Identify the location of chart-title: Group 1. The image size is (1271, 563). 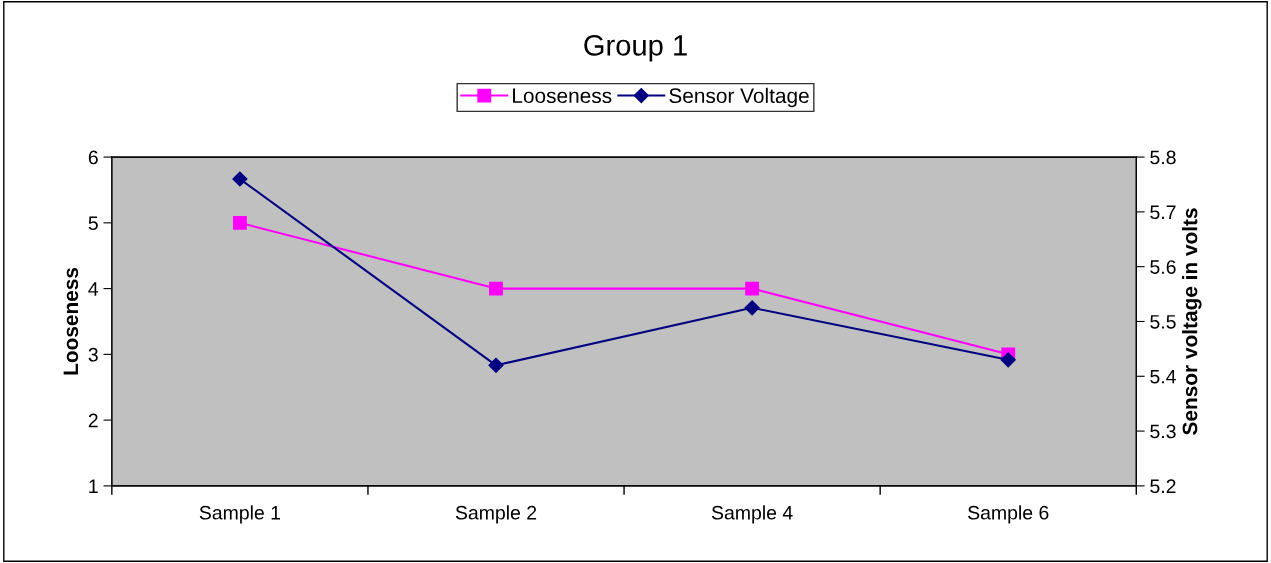
(635, 48).